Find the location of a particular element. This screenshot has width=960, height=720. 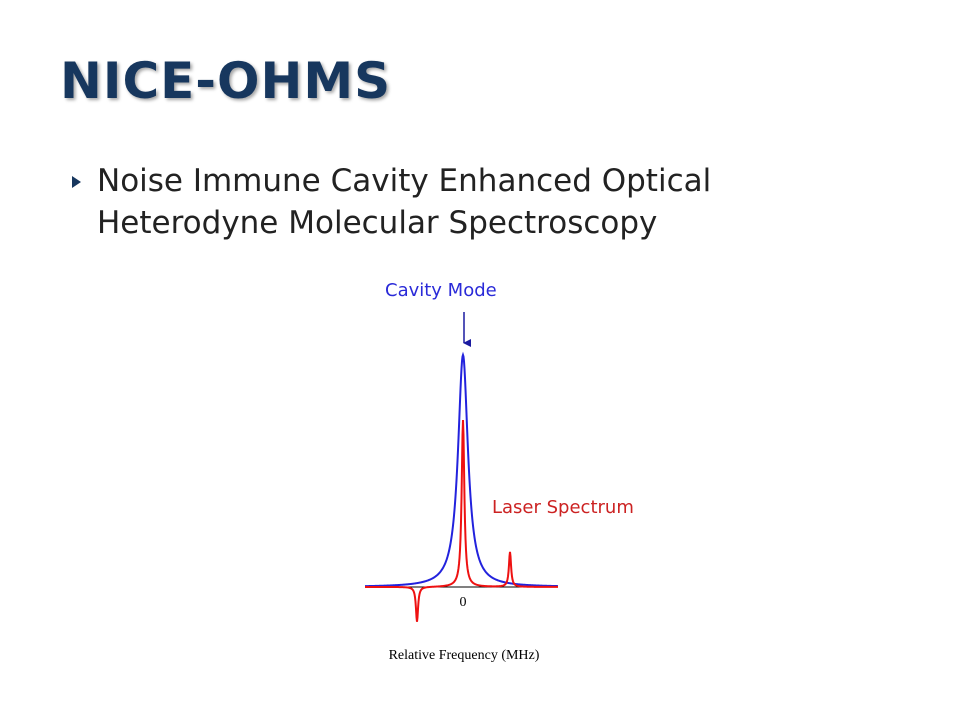

slide-title: NICE-OHMS is located at coordinates (226, 81).